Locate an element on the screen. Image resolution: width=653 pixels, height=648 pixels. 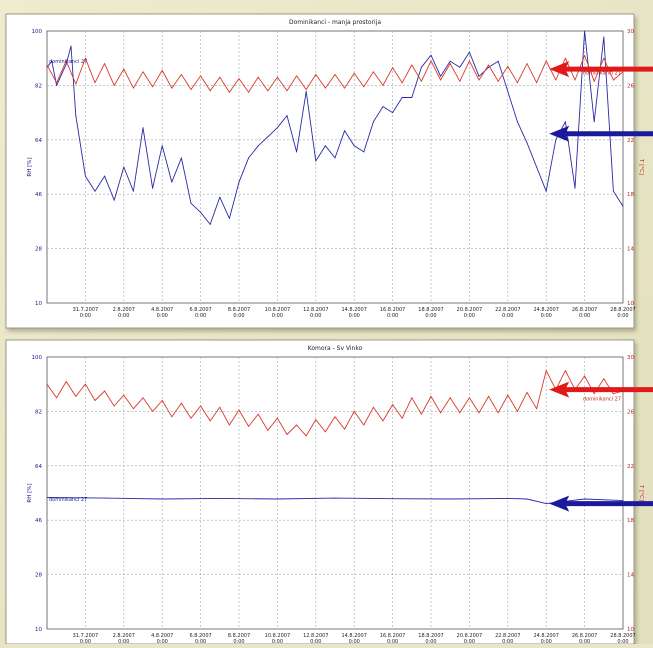
y-tick-left: 100 is located at coordinates (37, 358).